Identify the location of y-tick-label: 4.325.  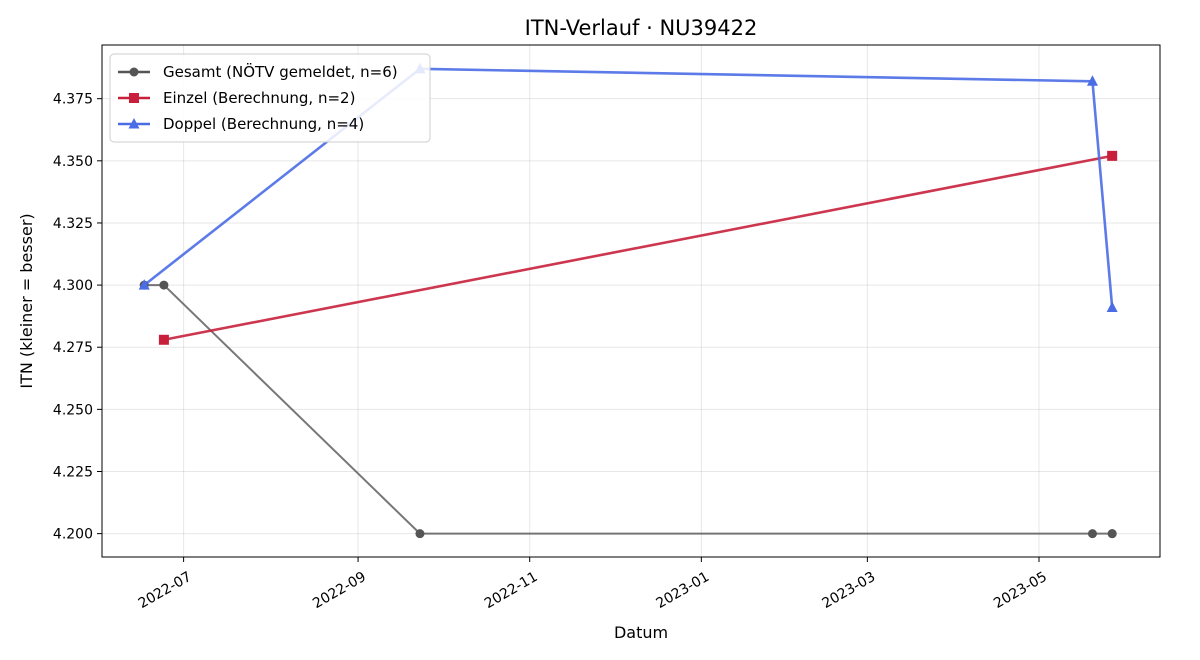
(73, 224).